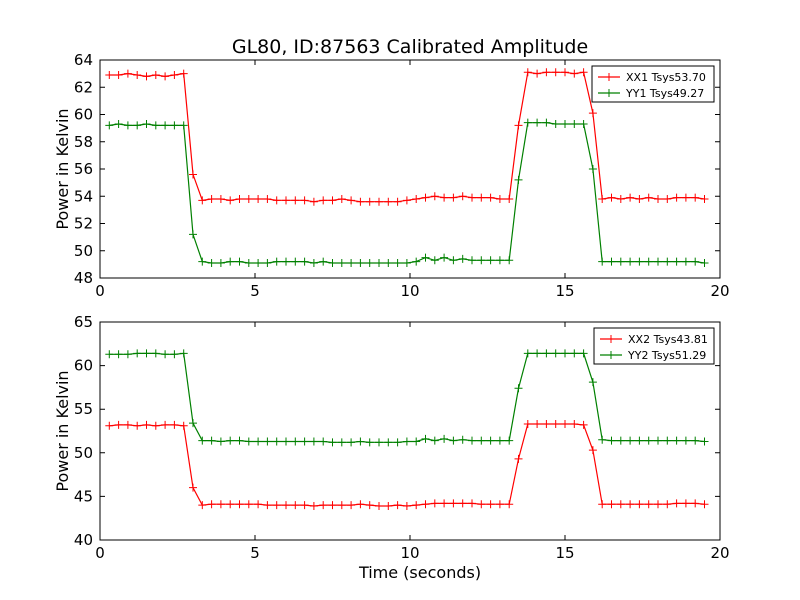 This screenshot has height=600, width=800. What do you see at coordinates (83, 169) in the screenshot?
I see `y-tick-label: 56` at bounding box center [83, 169].